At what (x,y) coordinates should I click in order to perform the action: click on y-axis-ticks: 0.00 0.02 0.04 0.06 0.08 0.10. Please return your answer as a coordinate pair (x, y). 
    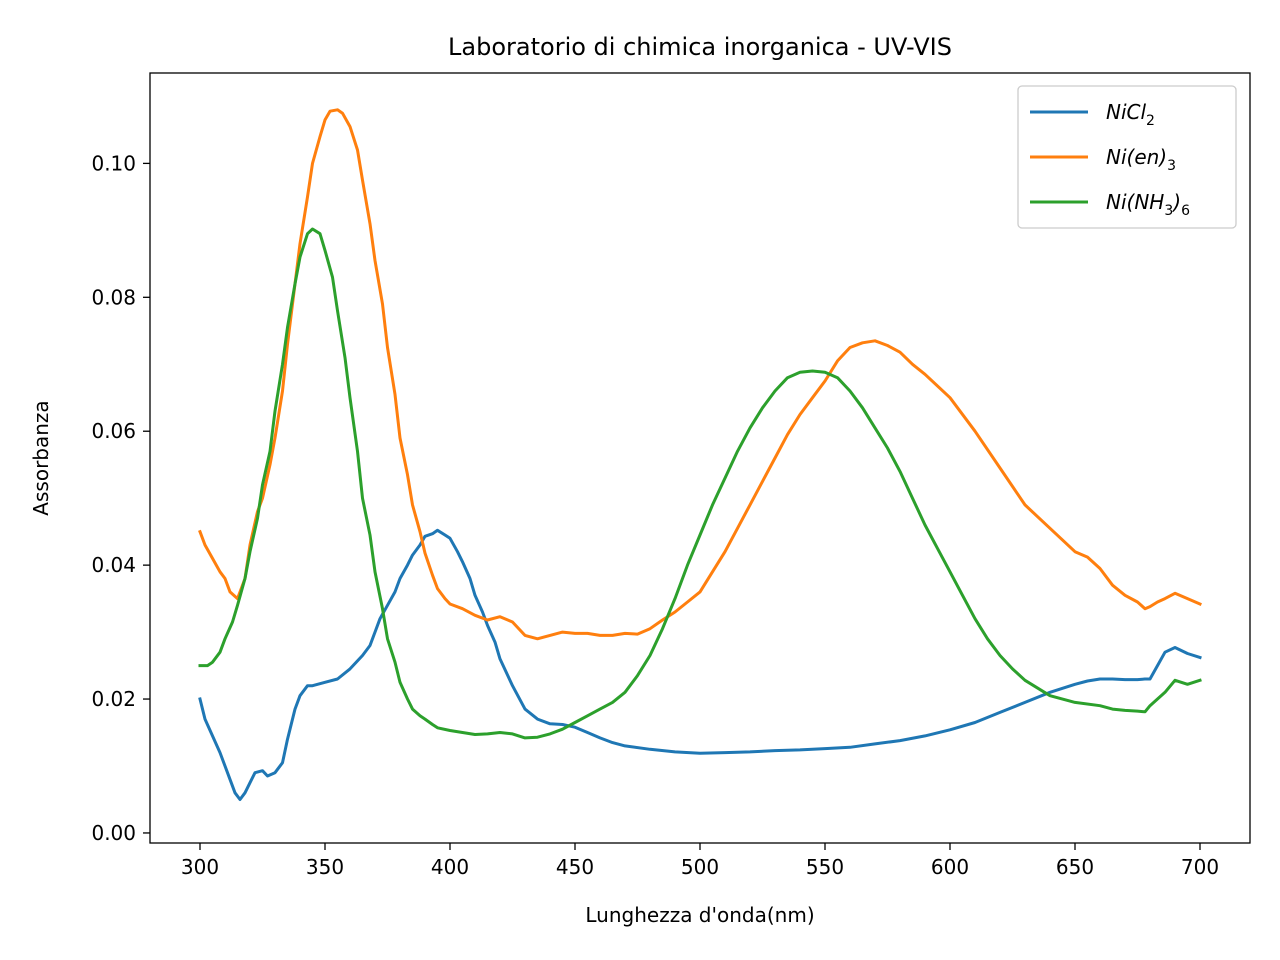
    Looking at the image, I should click on (120, 498).